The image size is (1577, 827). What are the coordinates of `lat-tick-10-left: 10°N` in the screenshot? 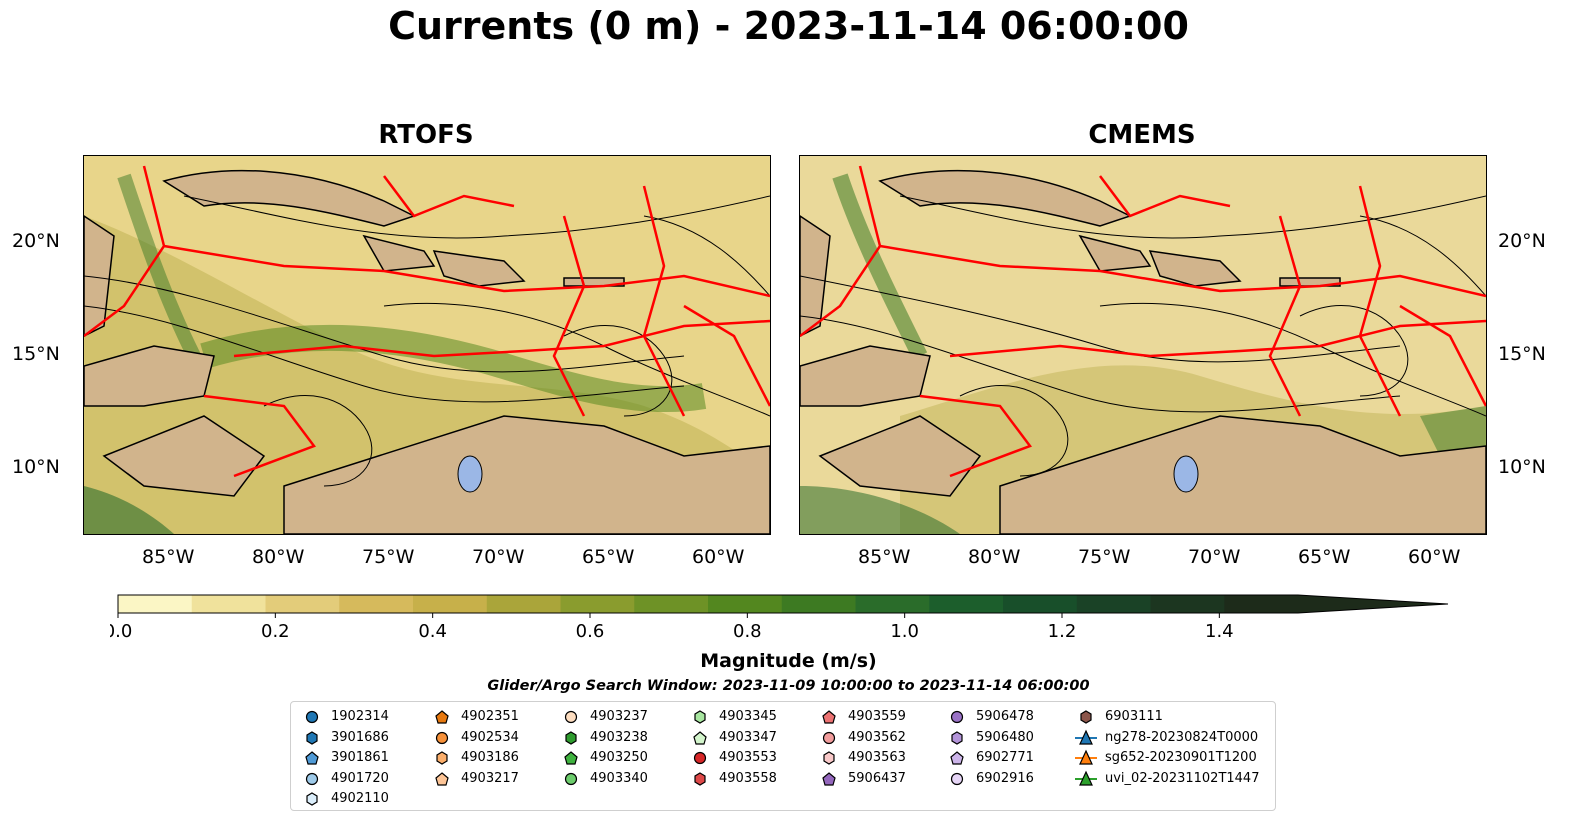 It's located at (36, 467).